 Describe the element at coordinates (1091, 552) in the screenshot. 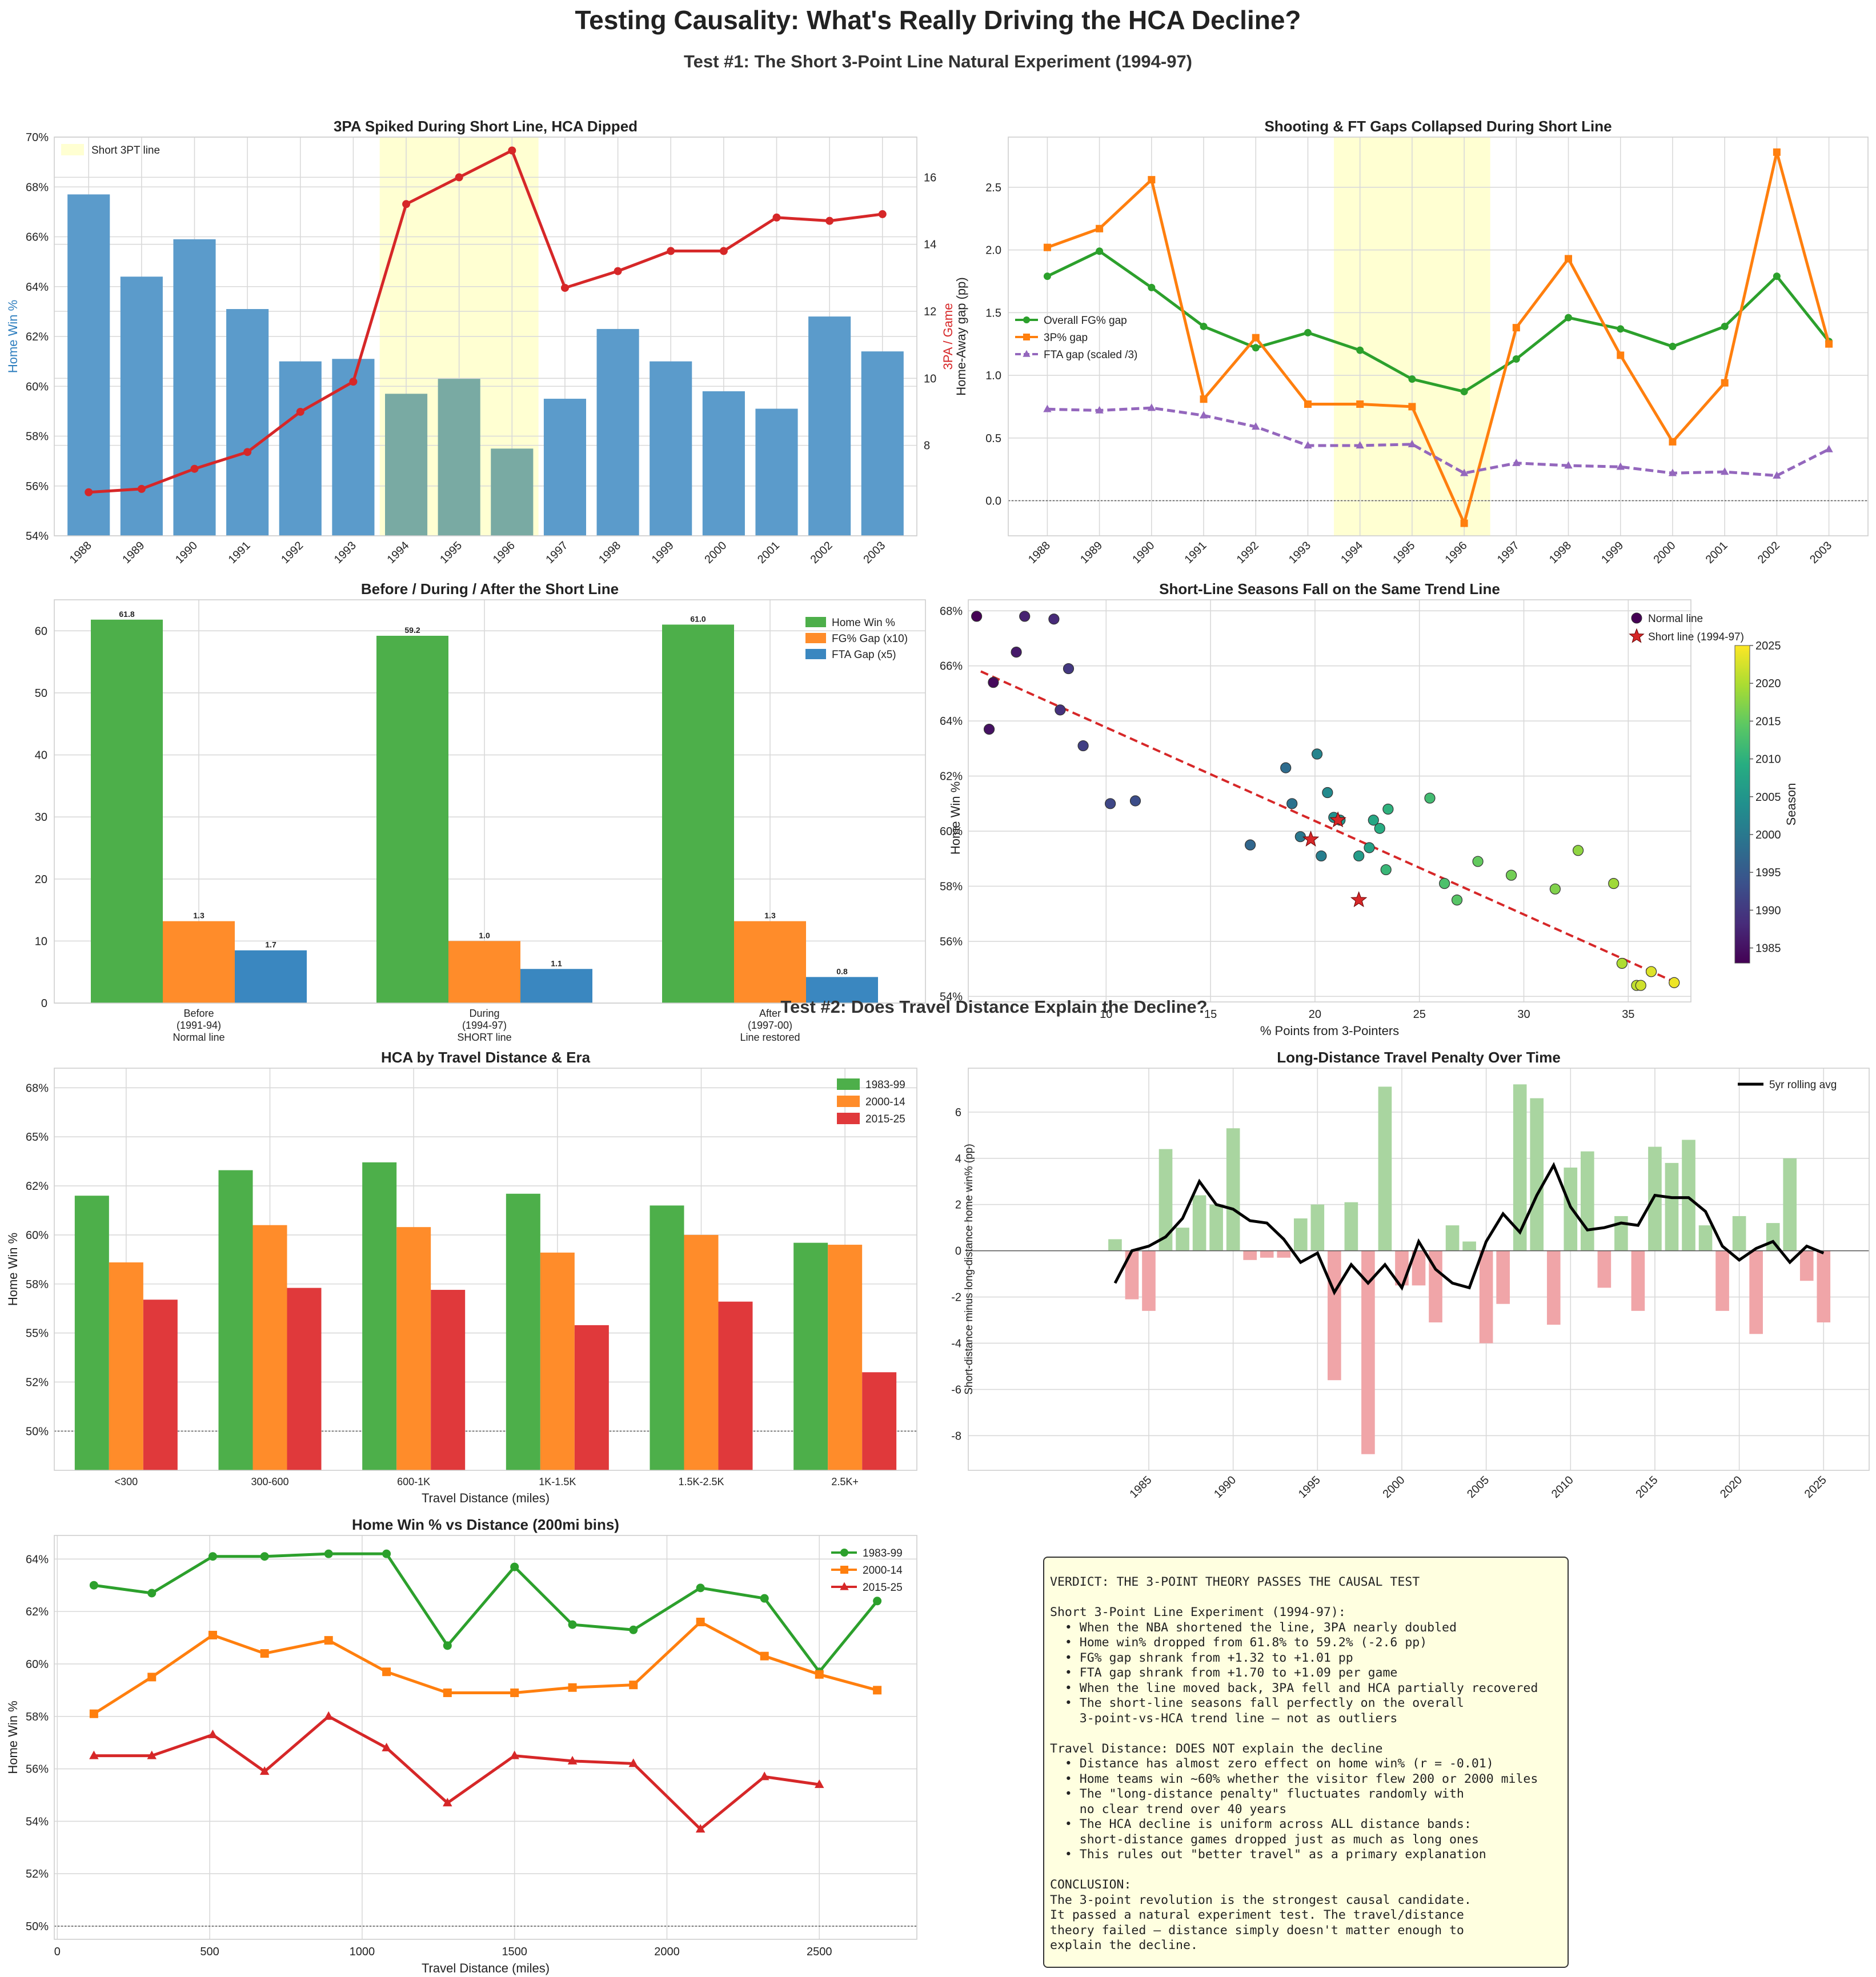

I see `x-tick-label: 1989` at that location.